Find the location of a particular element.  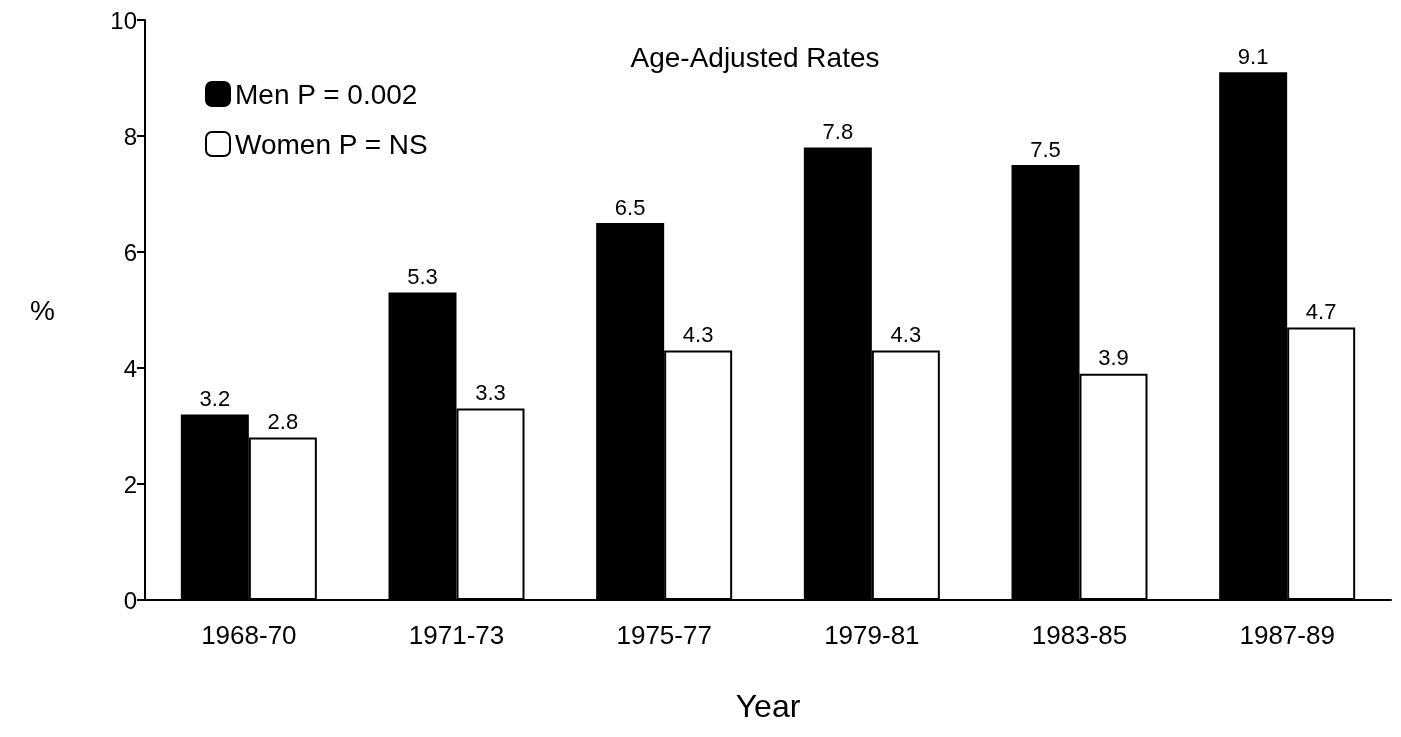

y-axis-title: % is located at coordinates (42, 310).